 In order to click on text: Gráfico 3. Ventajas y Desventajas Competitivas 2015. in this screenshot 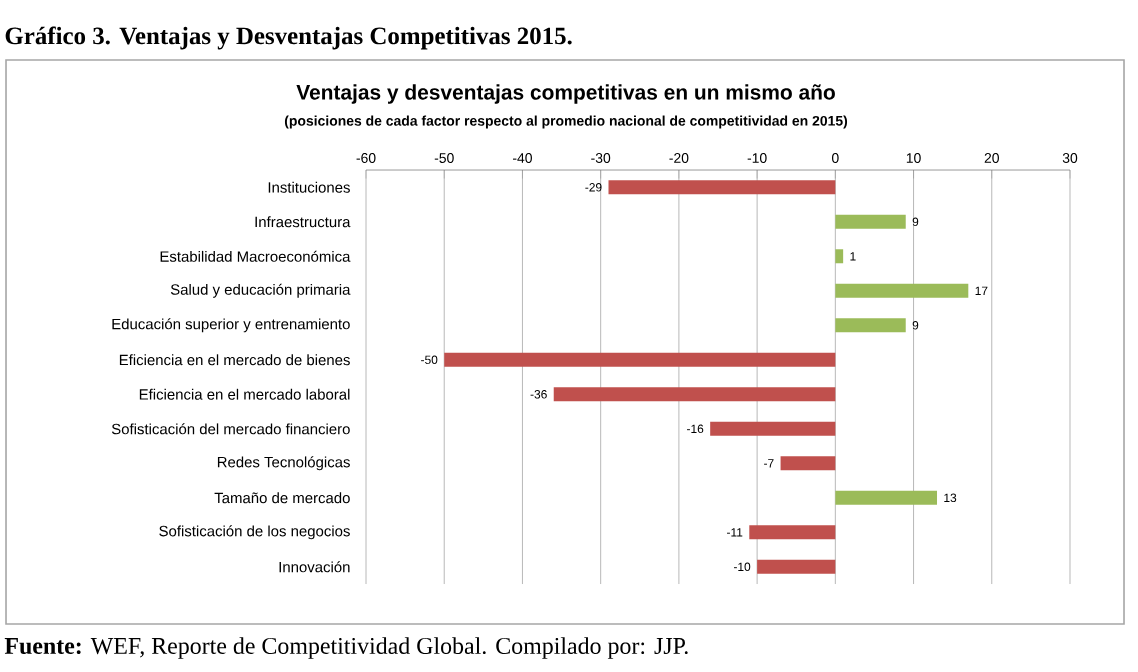, I will do `click(288, 38)`.